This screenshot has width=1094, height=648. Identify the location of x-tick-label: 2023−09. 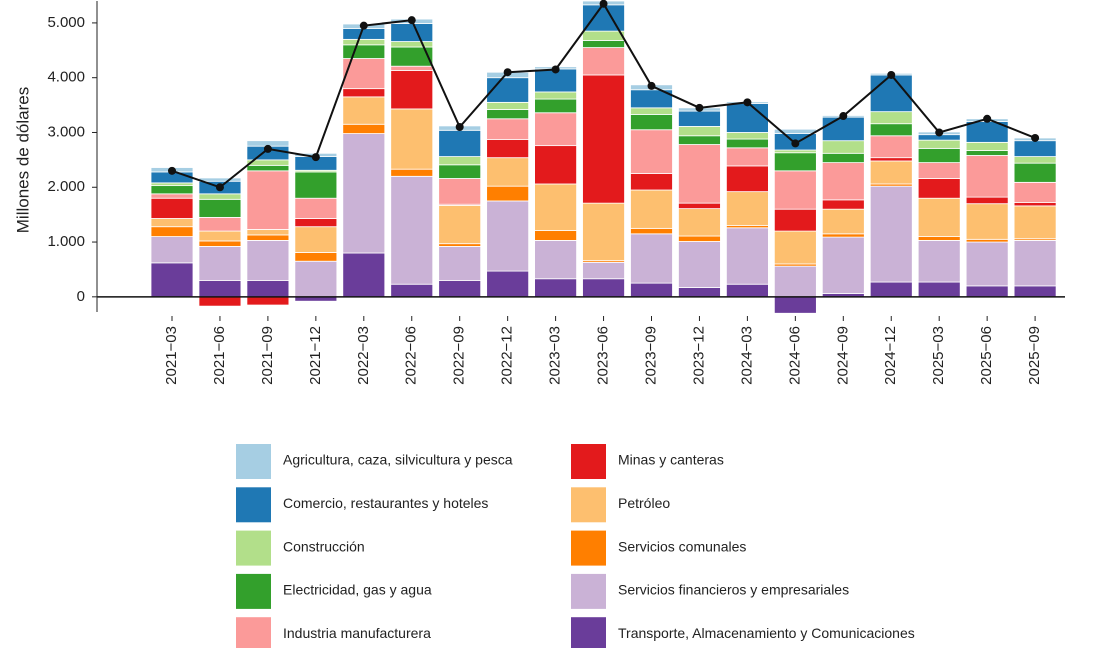
(650, 355).